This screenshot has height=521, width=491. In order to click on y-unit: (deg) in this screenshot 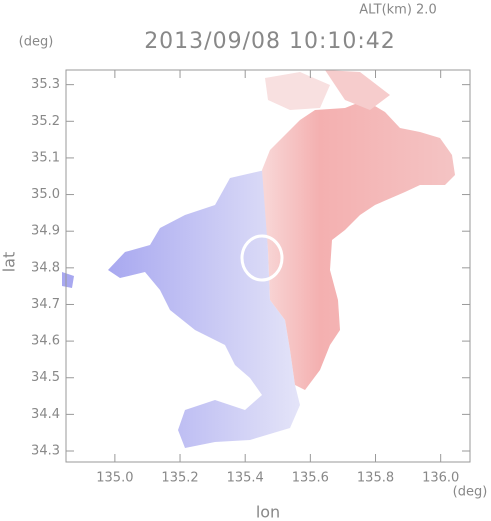, I will do `click(36, 42)`.